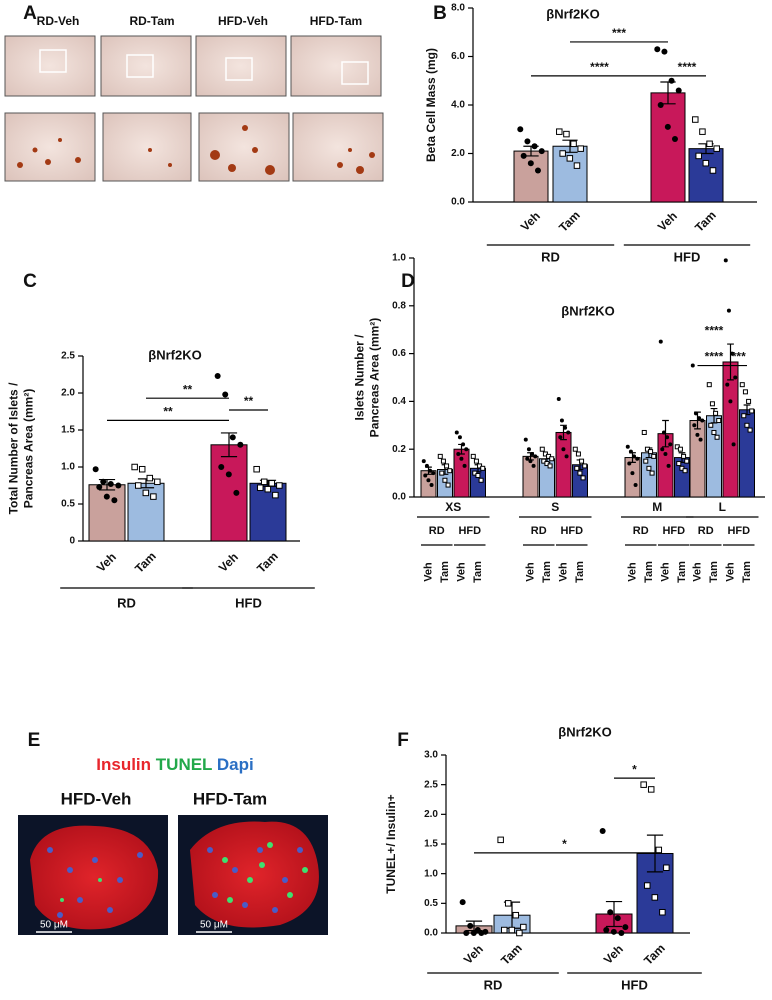  What do you see at coordinates (58, 21) in the screenshot?
I see `image-label: RD-Veh` at bounding box center [58, 21].